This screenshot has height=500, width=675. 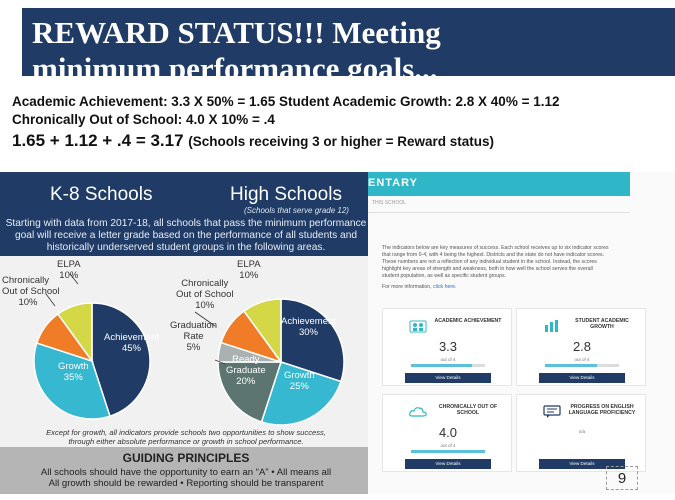 I want to click on divider, so click(x=499, y=212).